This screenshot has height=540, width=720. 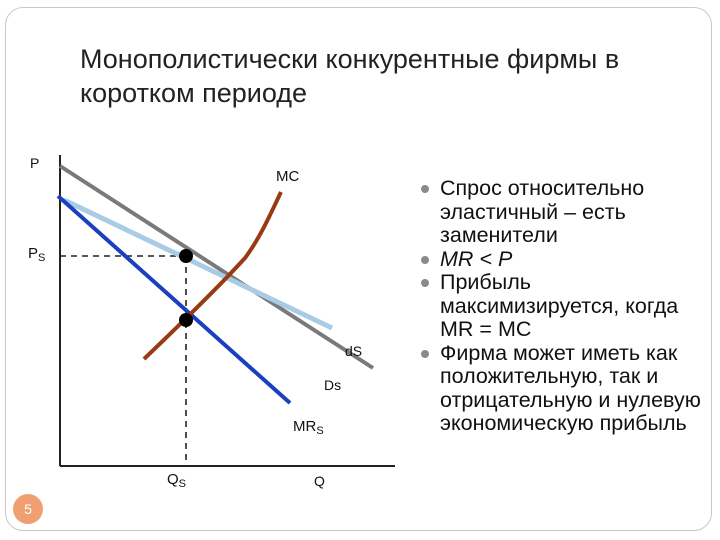 I want to click on price-ps-sub: S, so click(x=41, y=258).